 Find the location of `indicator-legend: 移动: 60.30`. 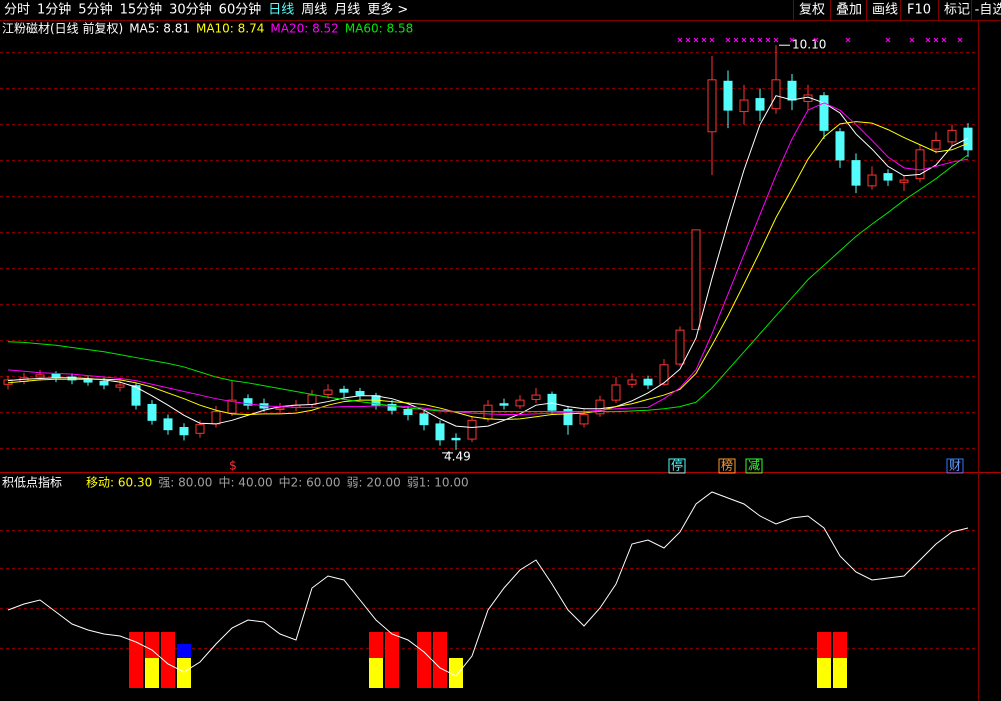

indicator-legend: 移动: 60.30 is located at coordinates (119, 483).